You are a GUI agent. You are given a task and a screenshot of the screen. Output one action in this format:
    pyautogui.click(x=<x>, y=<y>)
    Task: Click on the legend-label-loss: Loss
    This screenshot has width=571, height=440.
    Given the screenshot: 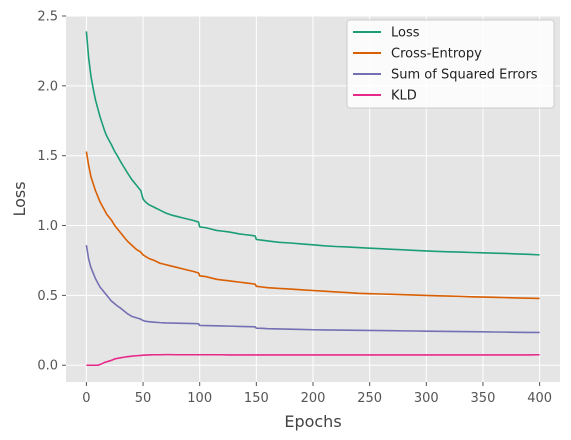 What is the action you would take?
    pyautogui.click(x=405, y=33)
    